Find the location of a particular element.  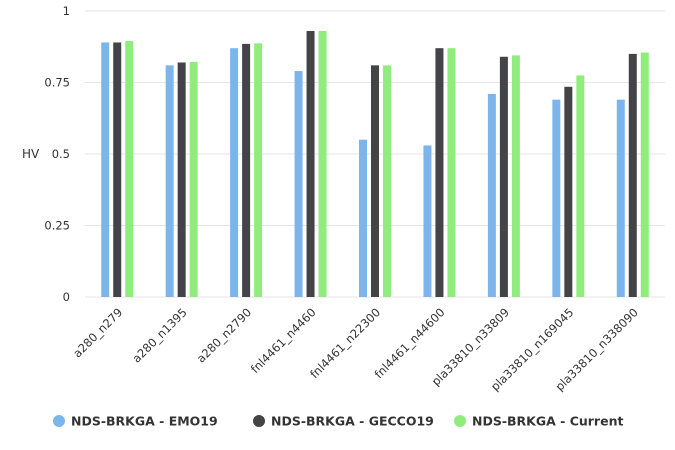

legend-label: NDS-BRKGA - Current is located at coordinates (547, 421).